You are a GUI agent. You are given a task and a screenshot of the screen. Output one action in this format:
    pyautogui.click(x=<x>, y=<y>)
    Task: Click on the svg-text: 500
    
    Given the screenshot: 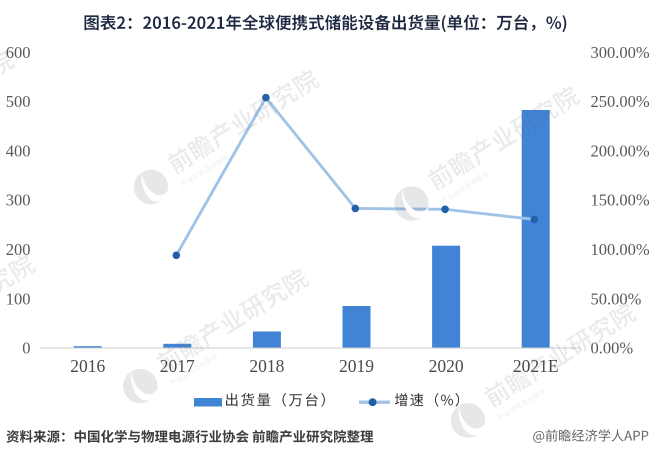 What is the action you would take?
    pyautogui.click(x=18, y=101)
    